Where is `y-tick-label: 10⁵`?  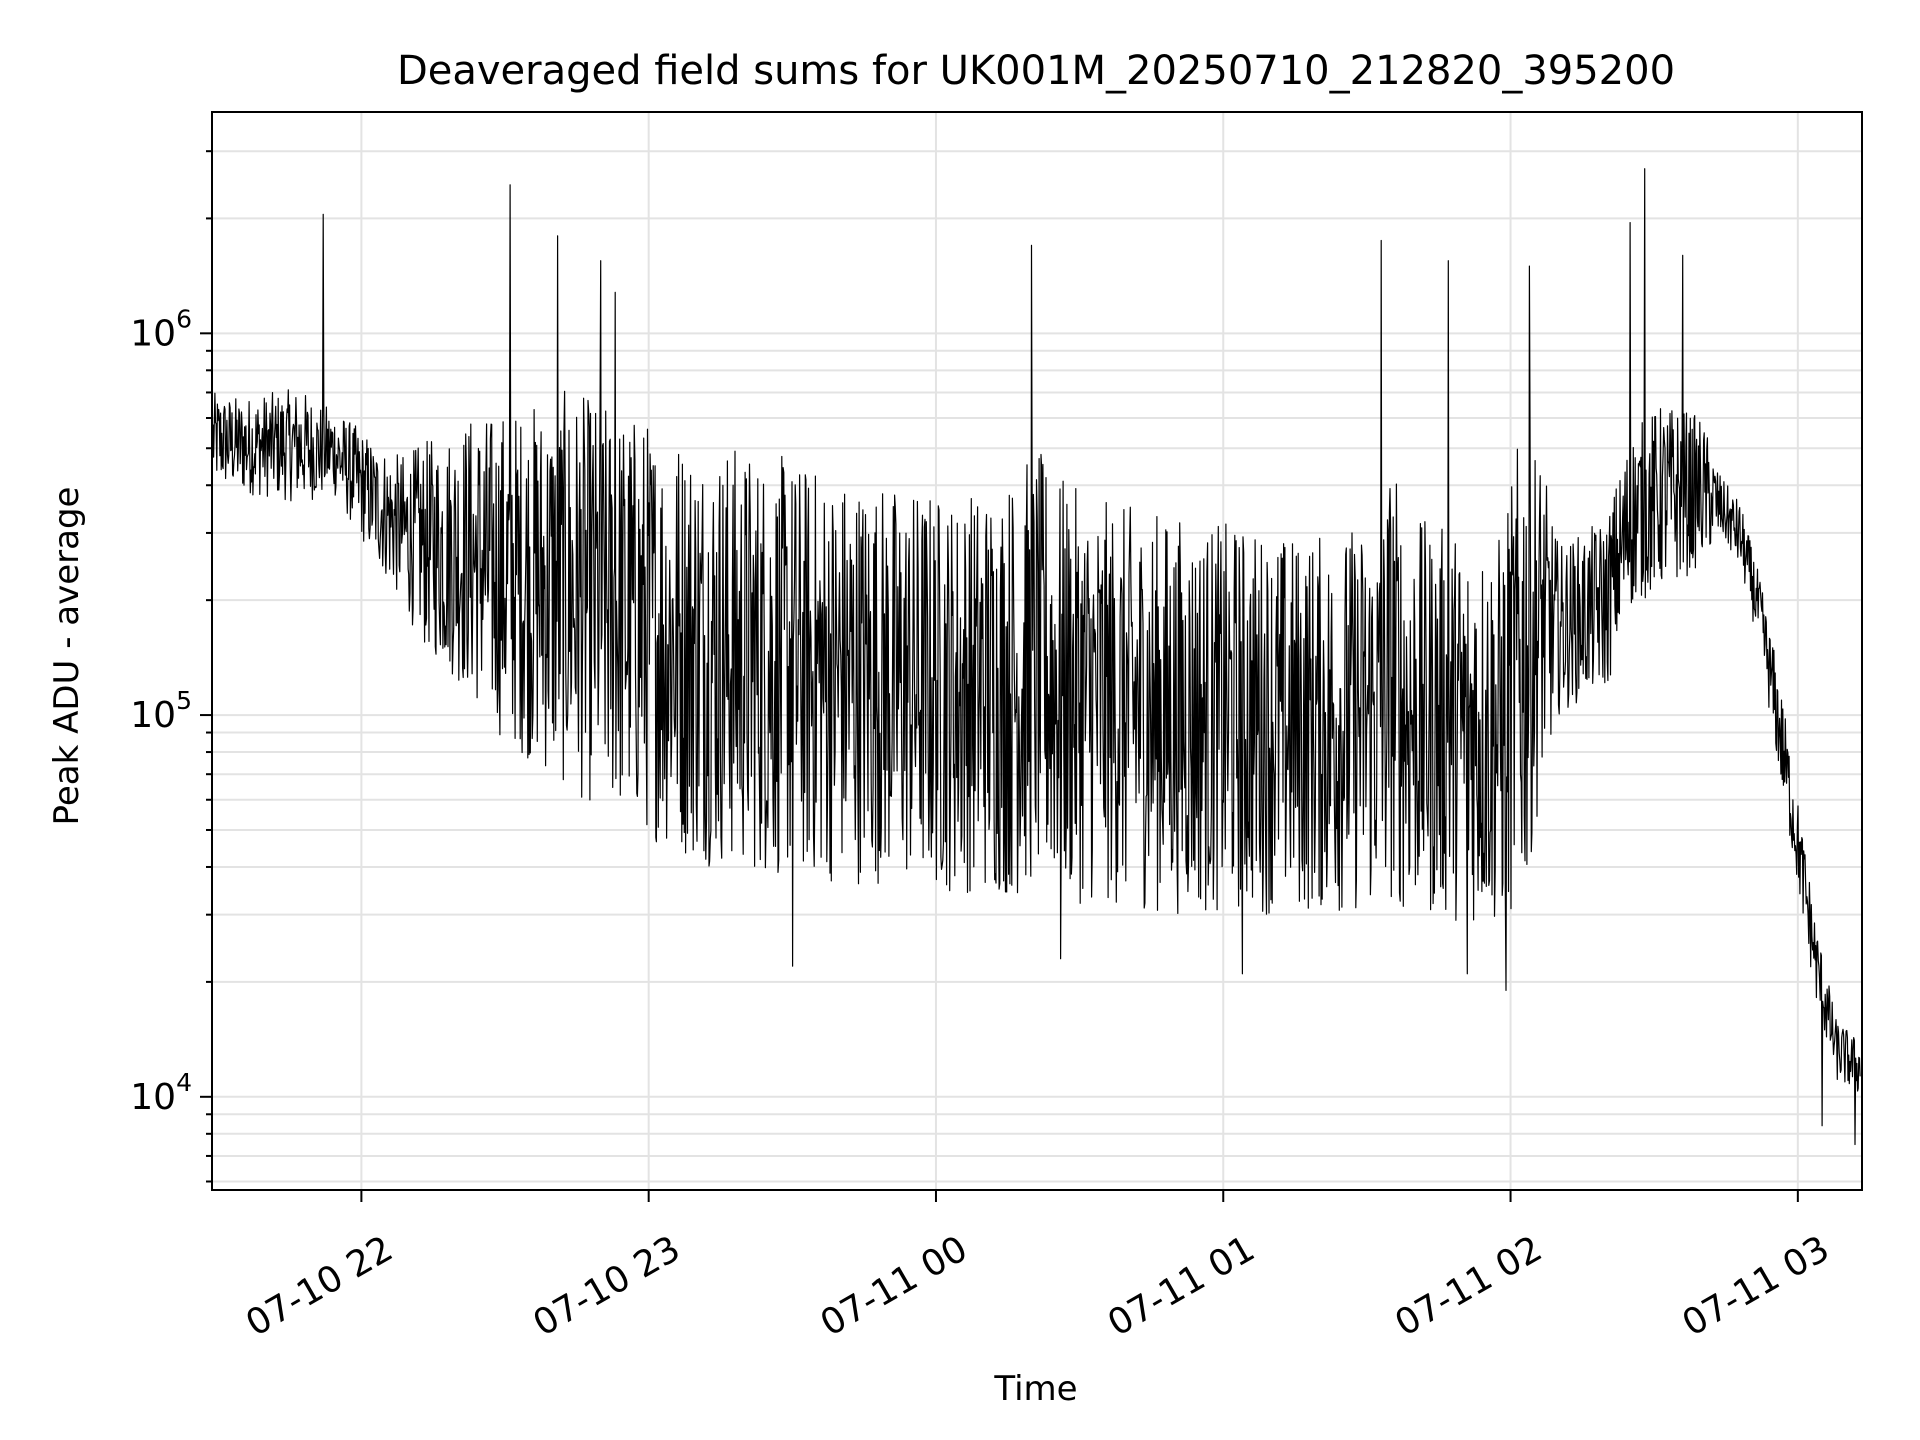 y-tick-label: 10⁵ is located at coordinates (161, 711).